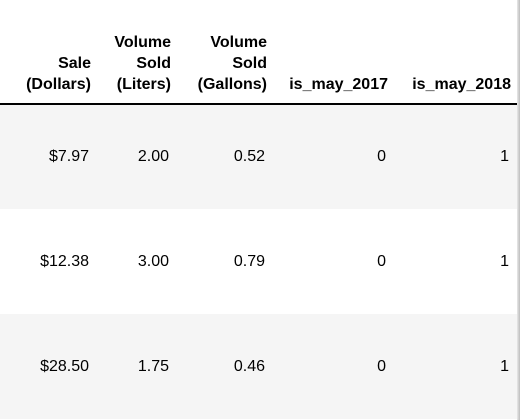 The height and width of the screenshot is (420, 520). I want to click on column-header-volume-sold-liters: Volume Sold (Liters), so click(137, 52).